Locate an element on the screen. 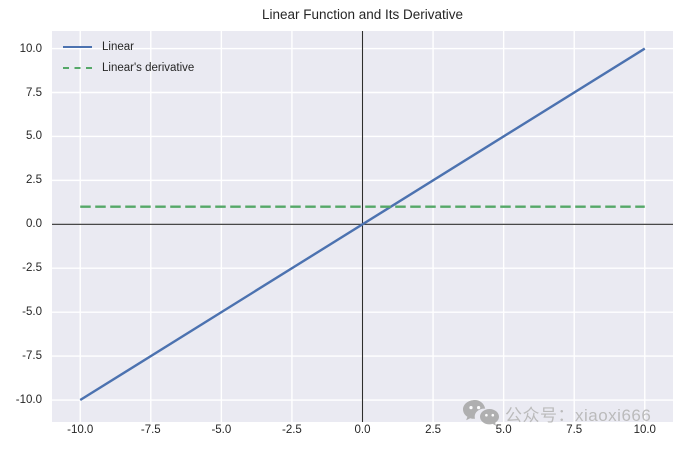 The image size is (681, 449). legend: Linear Linear's derivative is located at coordinates (128, 57).